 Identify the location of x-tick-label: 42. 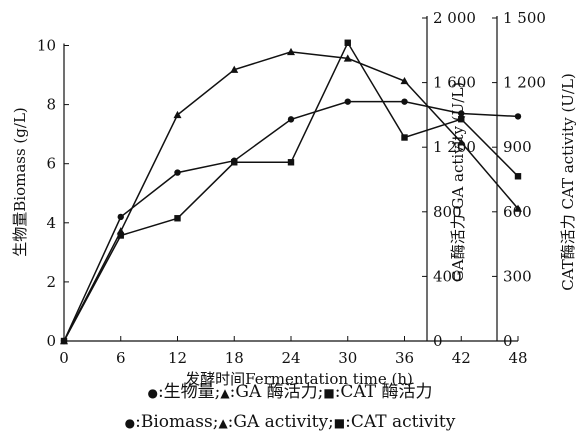
(461, 358).